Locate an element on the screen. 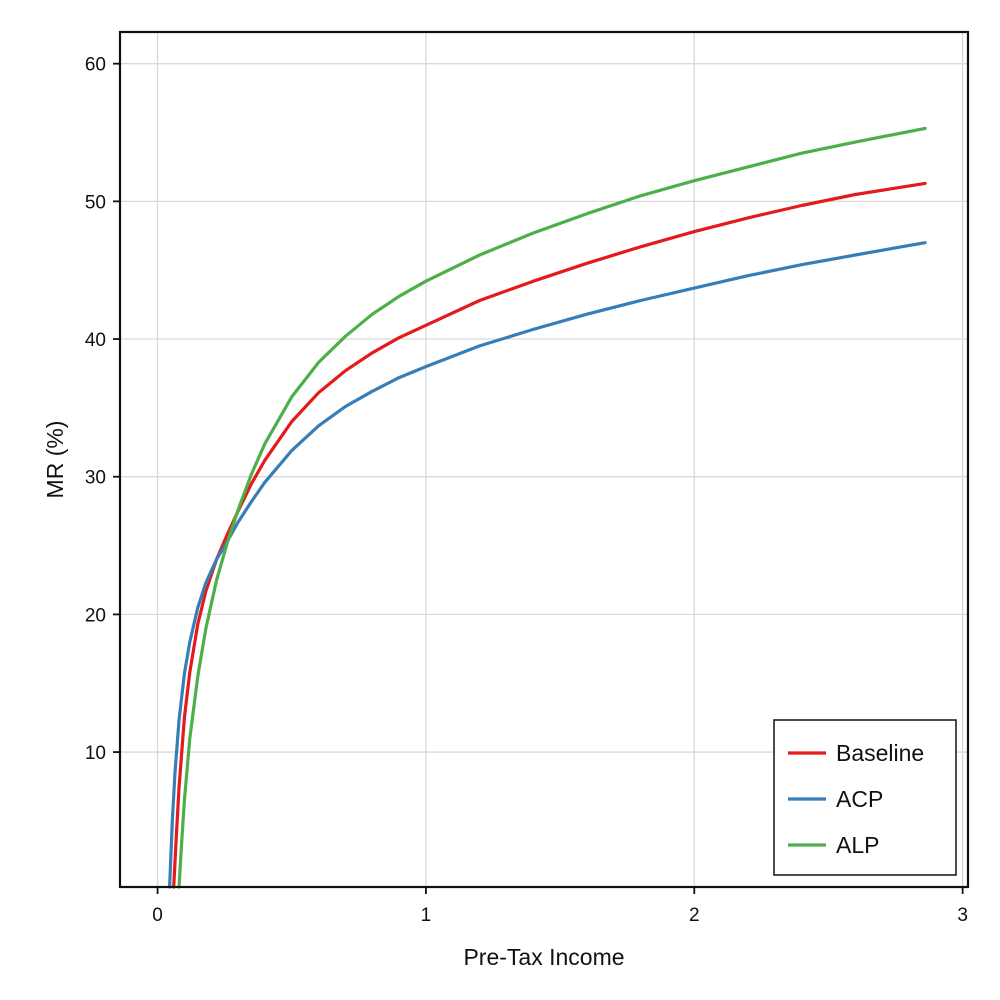  x-tick-label: 0 is located at coordinates (157, 915).